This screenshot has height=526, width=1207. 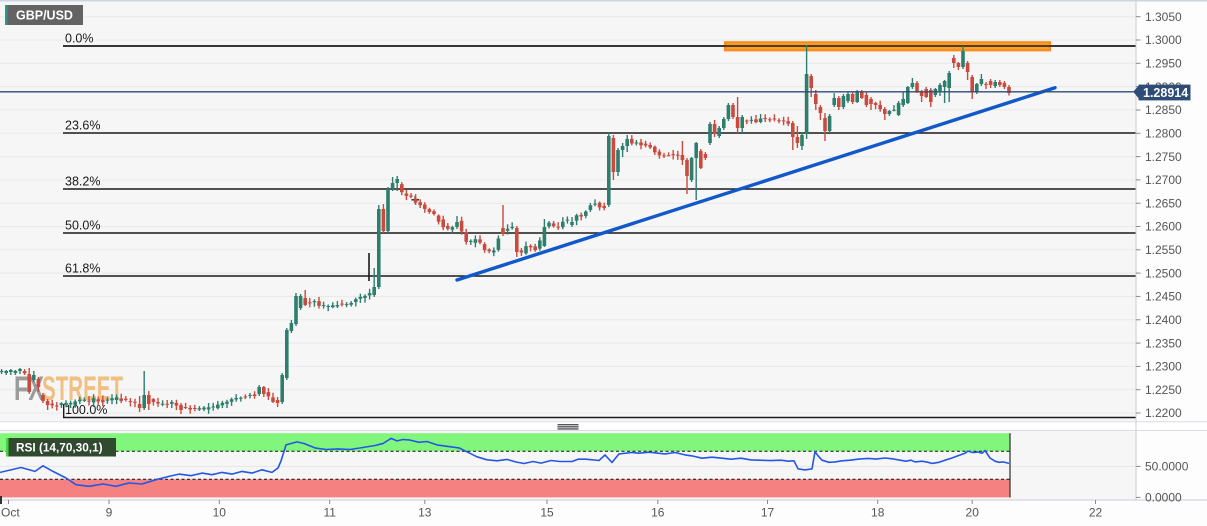 What do you see at coordinates (1163, 203) in the screenshot?
I see `svg-text: 1.2650` at bounding box center [1163, 203].